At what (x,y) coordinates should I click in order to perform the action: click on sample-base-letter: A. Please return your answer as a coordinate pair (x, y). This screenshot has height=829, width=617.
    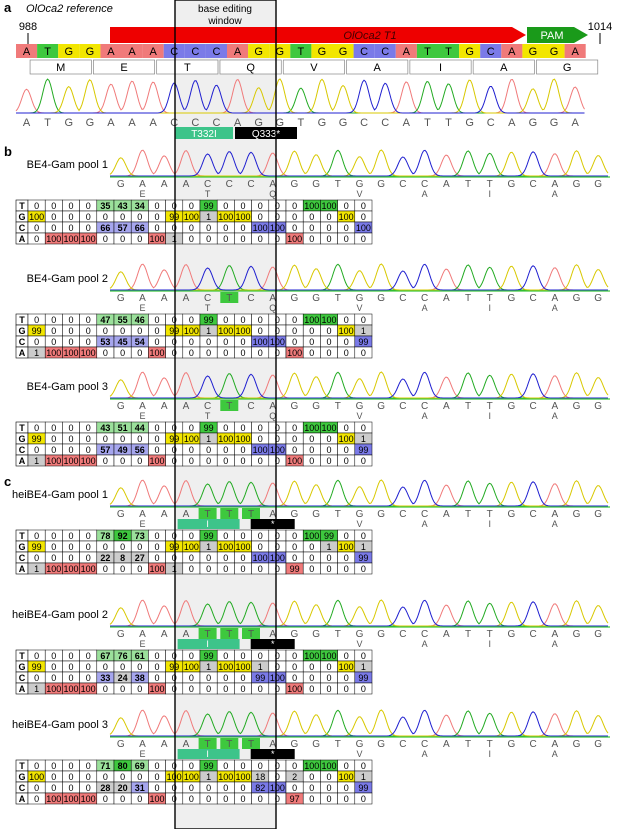
    Looking at the image, I should click on (446, 184).